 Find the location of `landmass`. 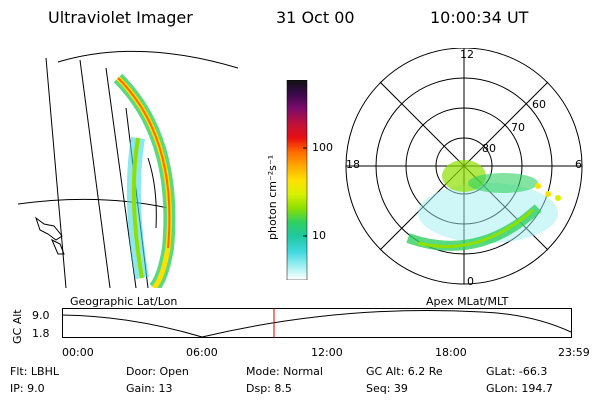

landmass is located at coordinates (50, 235).